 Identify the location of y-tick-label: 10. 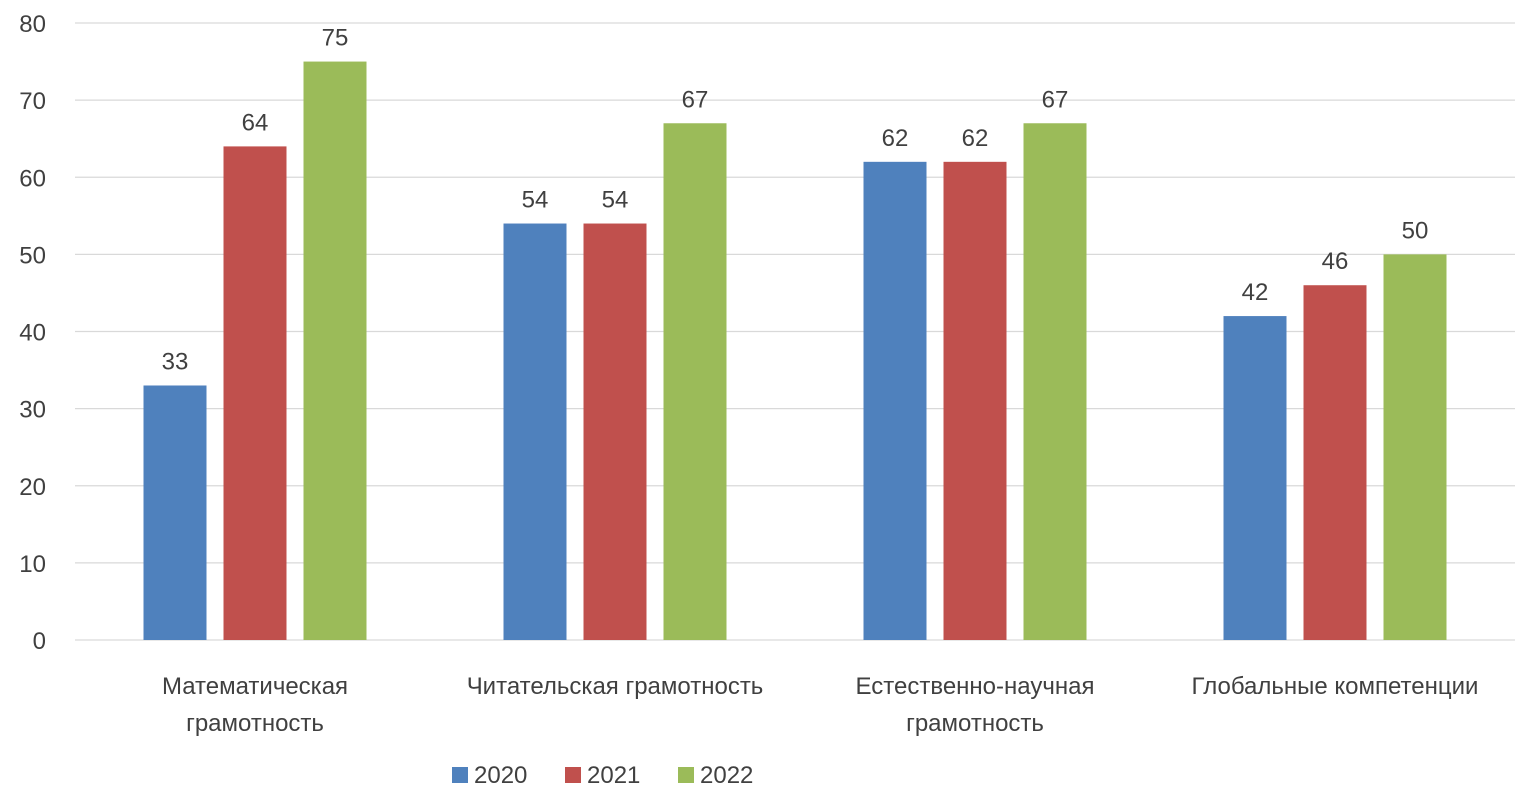
(32, 564).